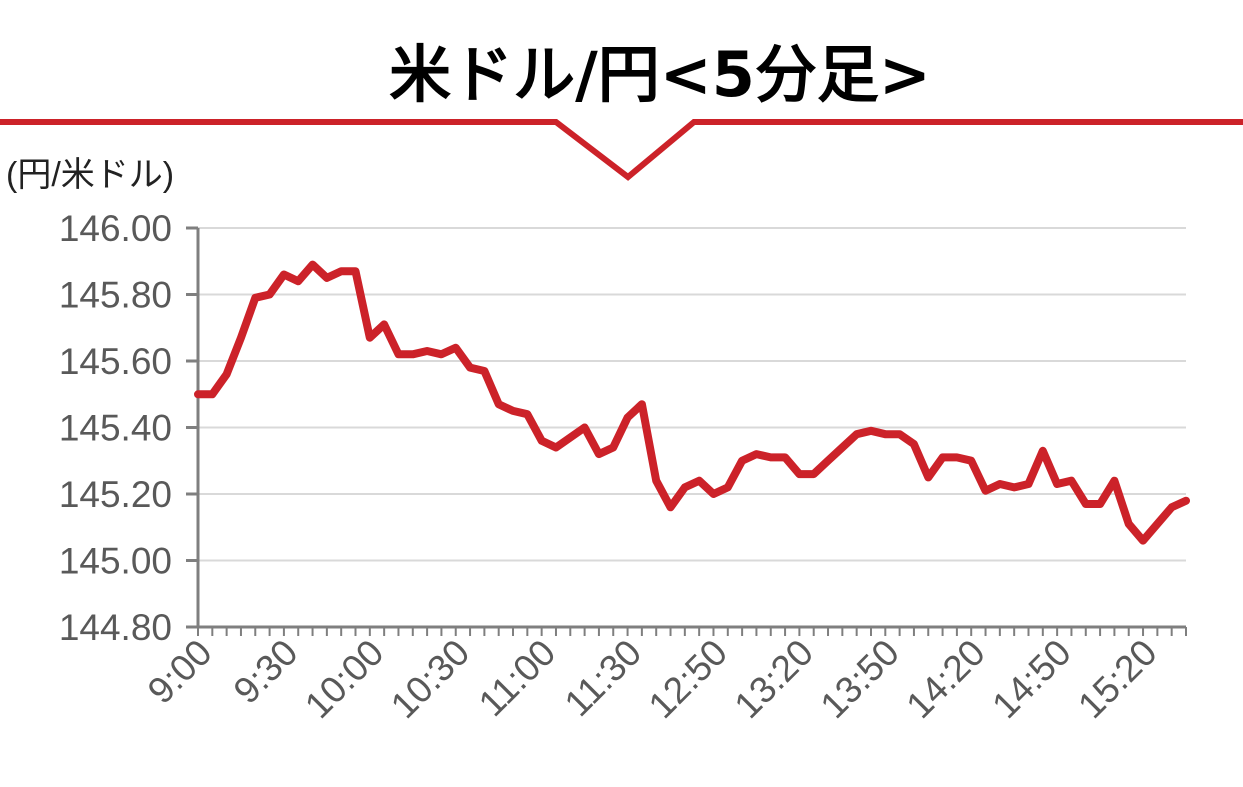  Describe the element at coordinates (517, 678) in the screenshot. I see `x-tick-label: 11:00` at that location.